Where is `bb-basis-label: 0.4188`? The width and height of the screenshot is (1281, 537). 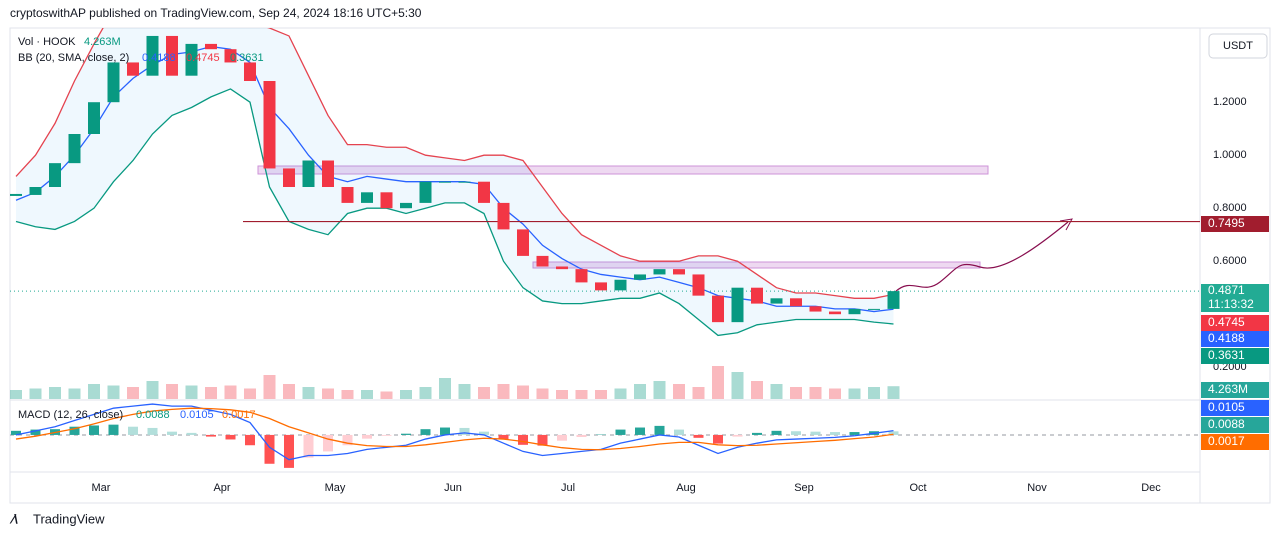
bb-basis-label: 0.4188 is located at coordinates (1226, 338).